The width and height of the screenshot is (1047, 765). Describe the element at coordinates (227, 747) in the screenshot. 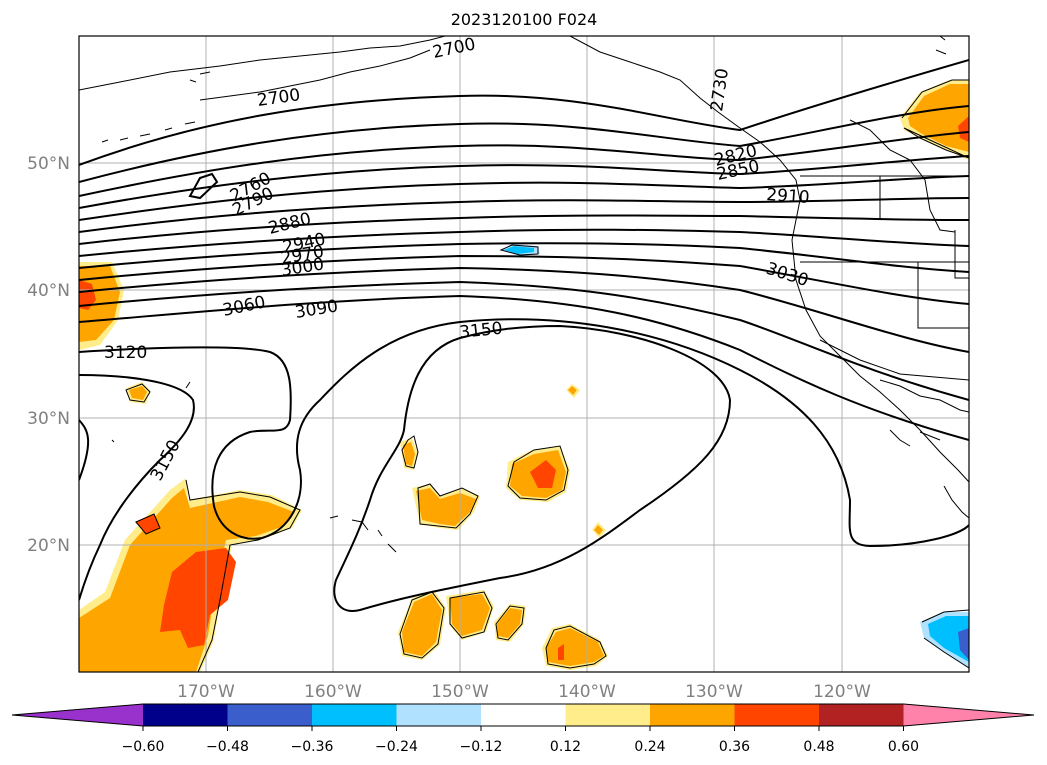

I see `colorbar-tick-label: −0.48` at that location.